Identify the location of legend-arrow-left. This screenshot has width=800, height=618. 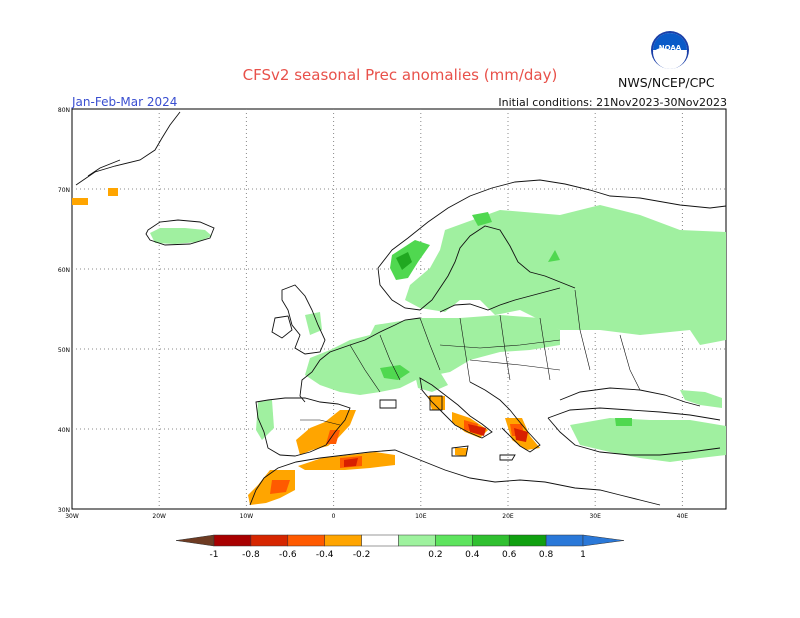
(195, 540).